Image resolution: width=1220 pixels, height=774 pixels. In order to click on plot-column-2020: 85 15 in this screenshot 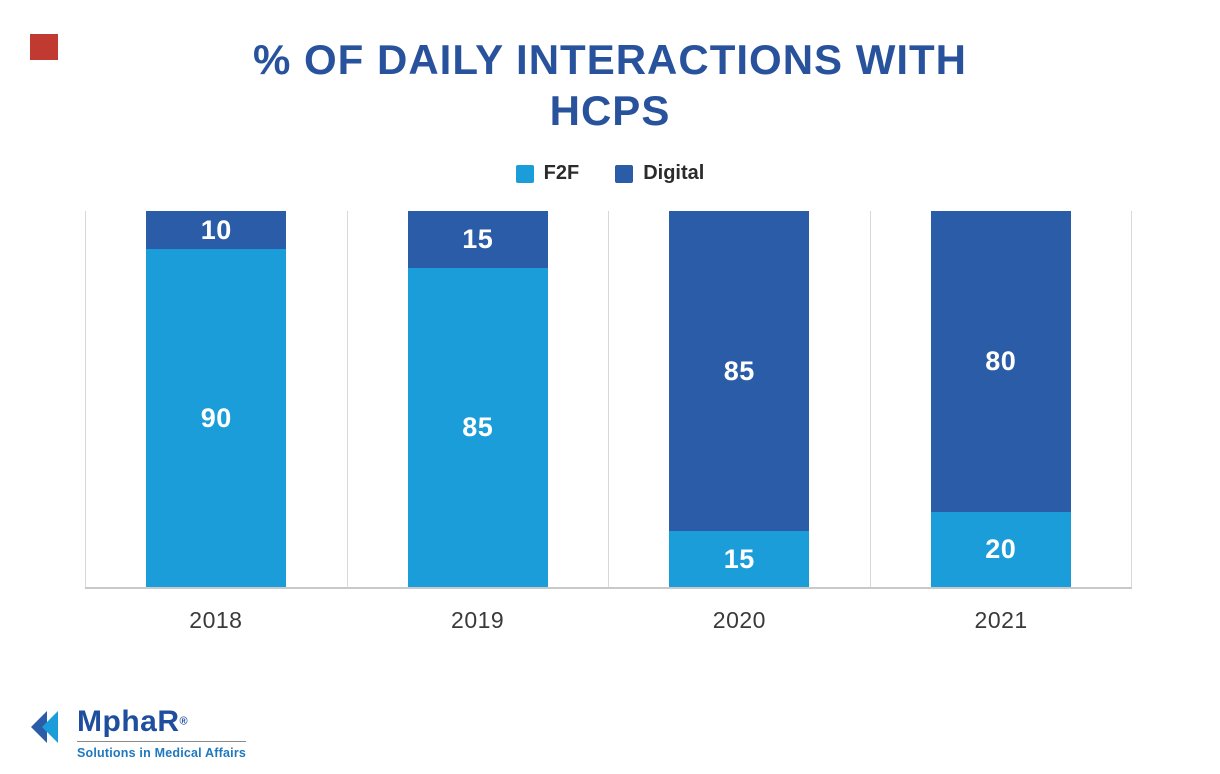, I will do `click(739, 399)`.